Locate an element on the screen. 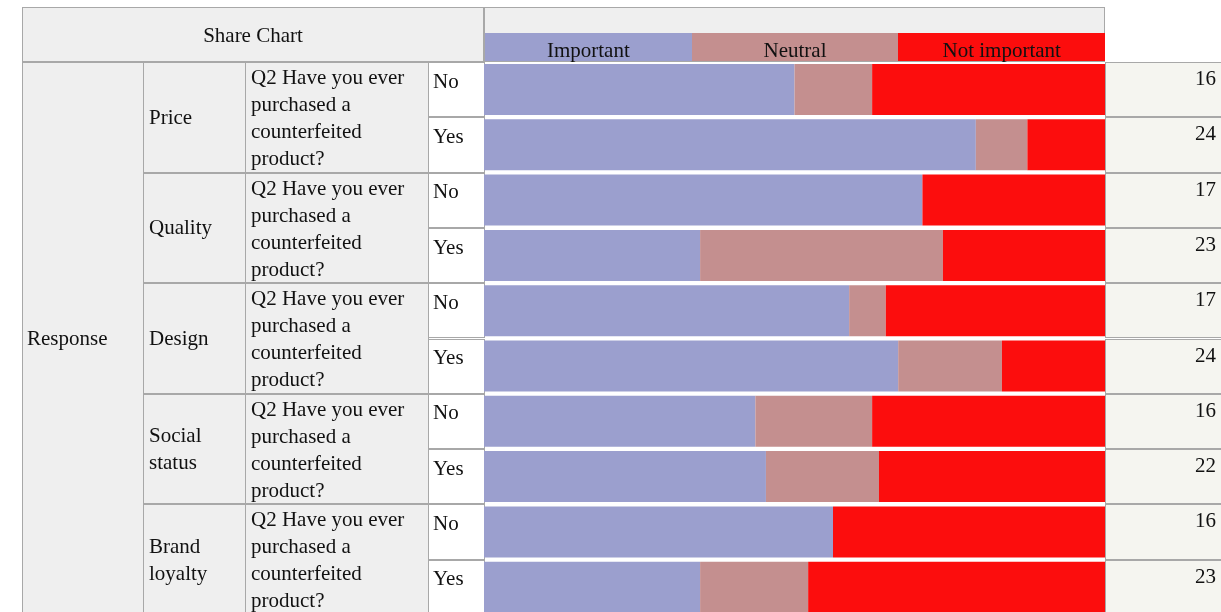 The width and height of the screenshot is (1221, 612). text: 22 is located at coordinates (1163, 477).